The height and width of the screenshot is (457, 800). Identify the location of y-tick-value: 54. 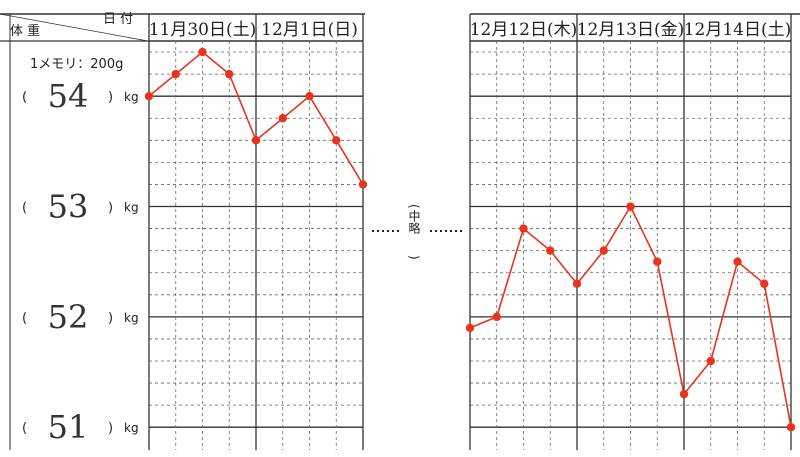
(68, 96).